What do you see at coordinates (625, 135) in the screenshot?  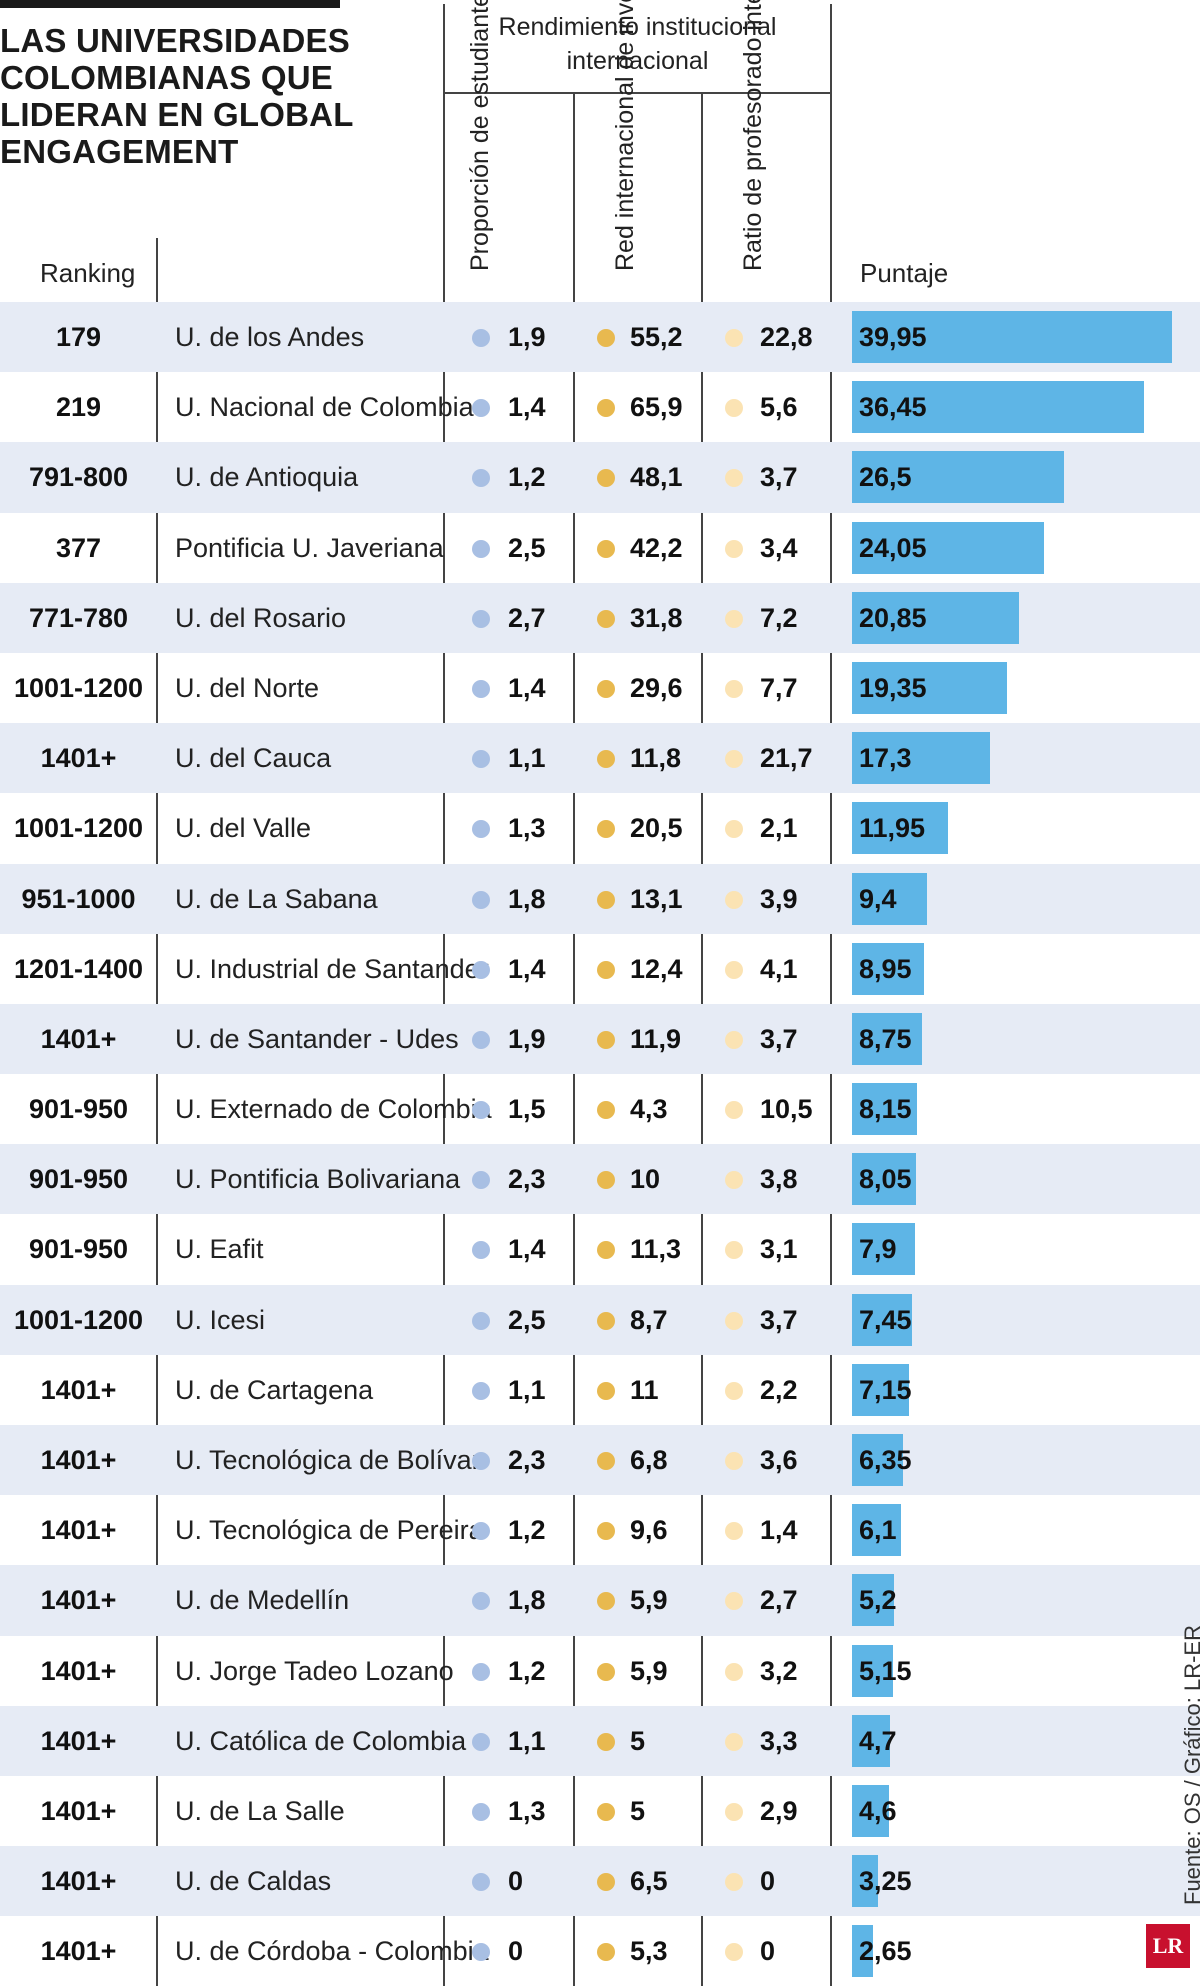 I see `col2-header: Red internacional de investigación` at bounding box center [625, 135].